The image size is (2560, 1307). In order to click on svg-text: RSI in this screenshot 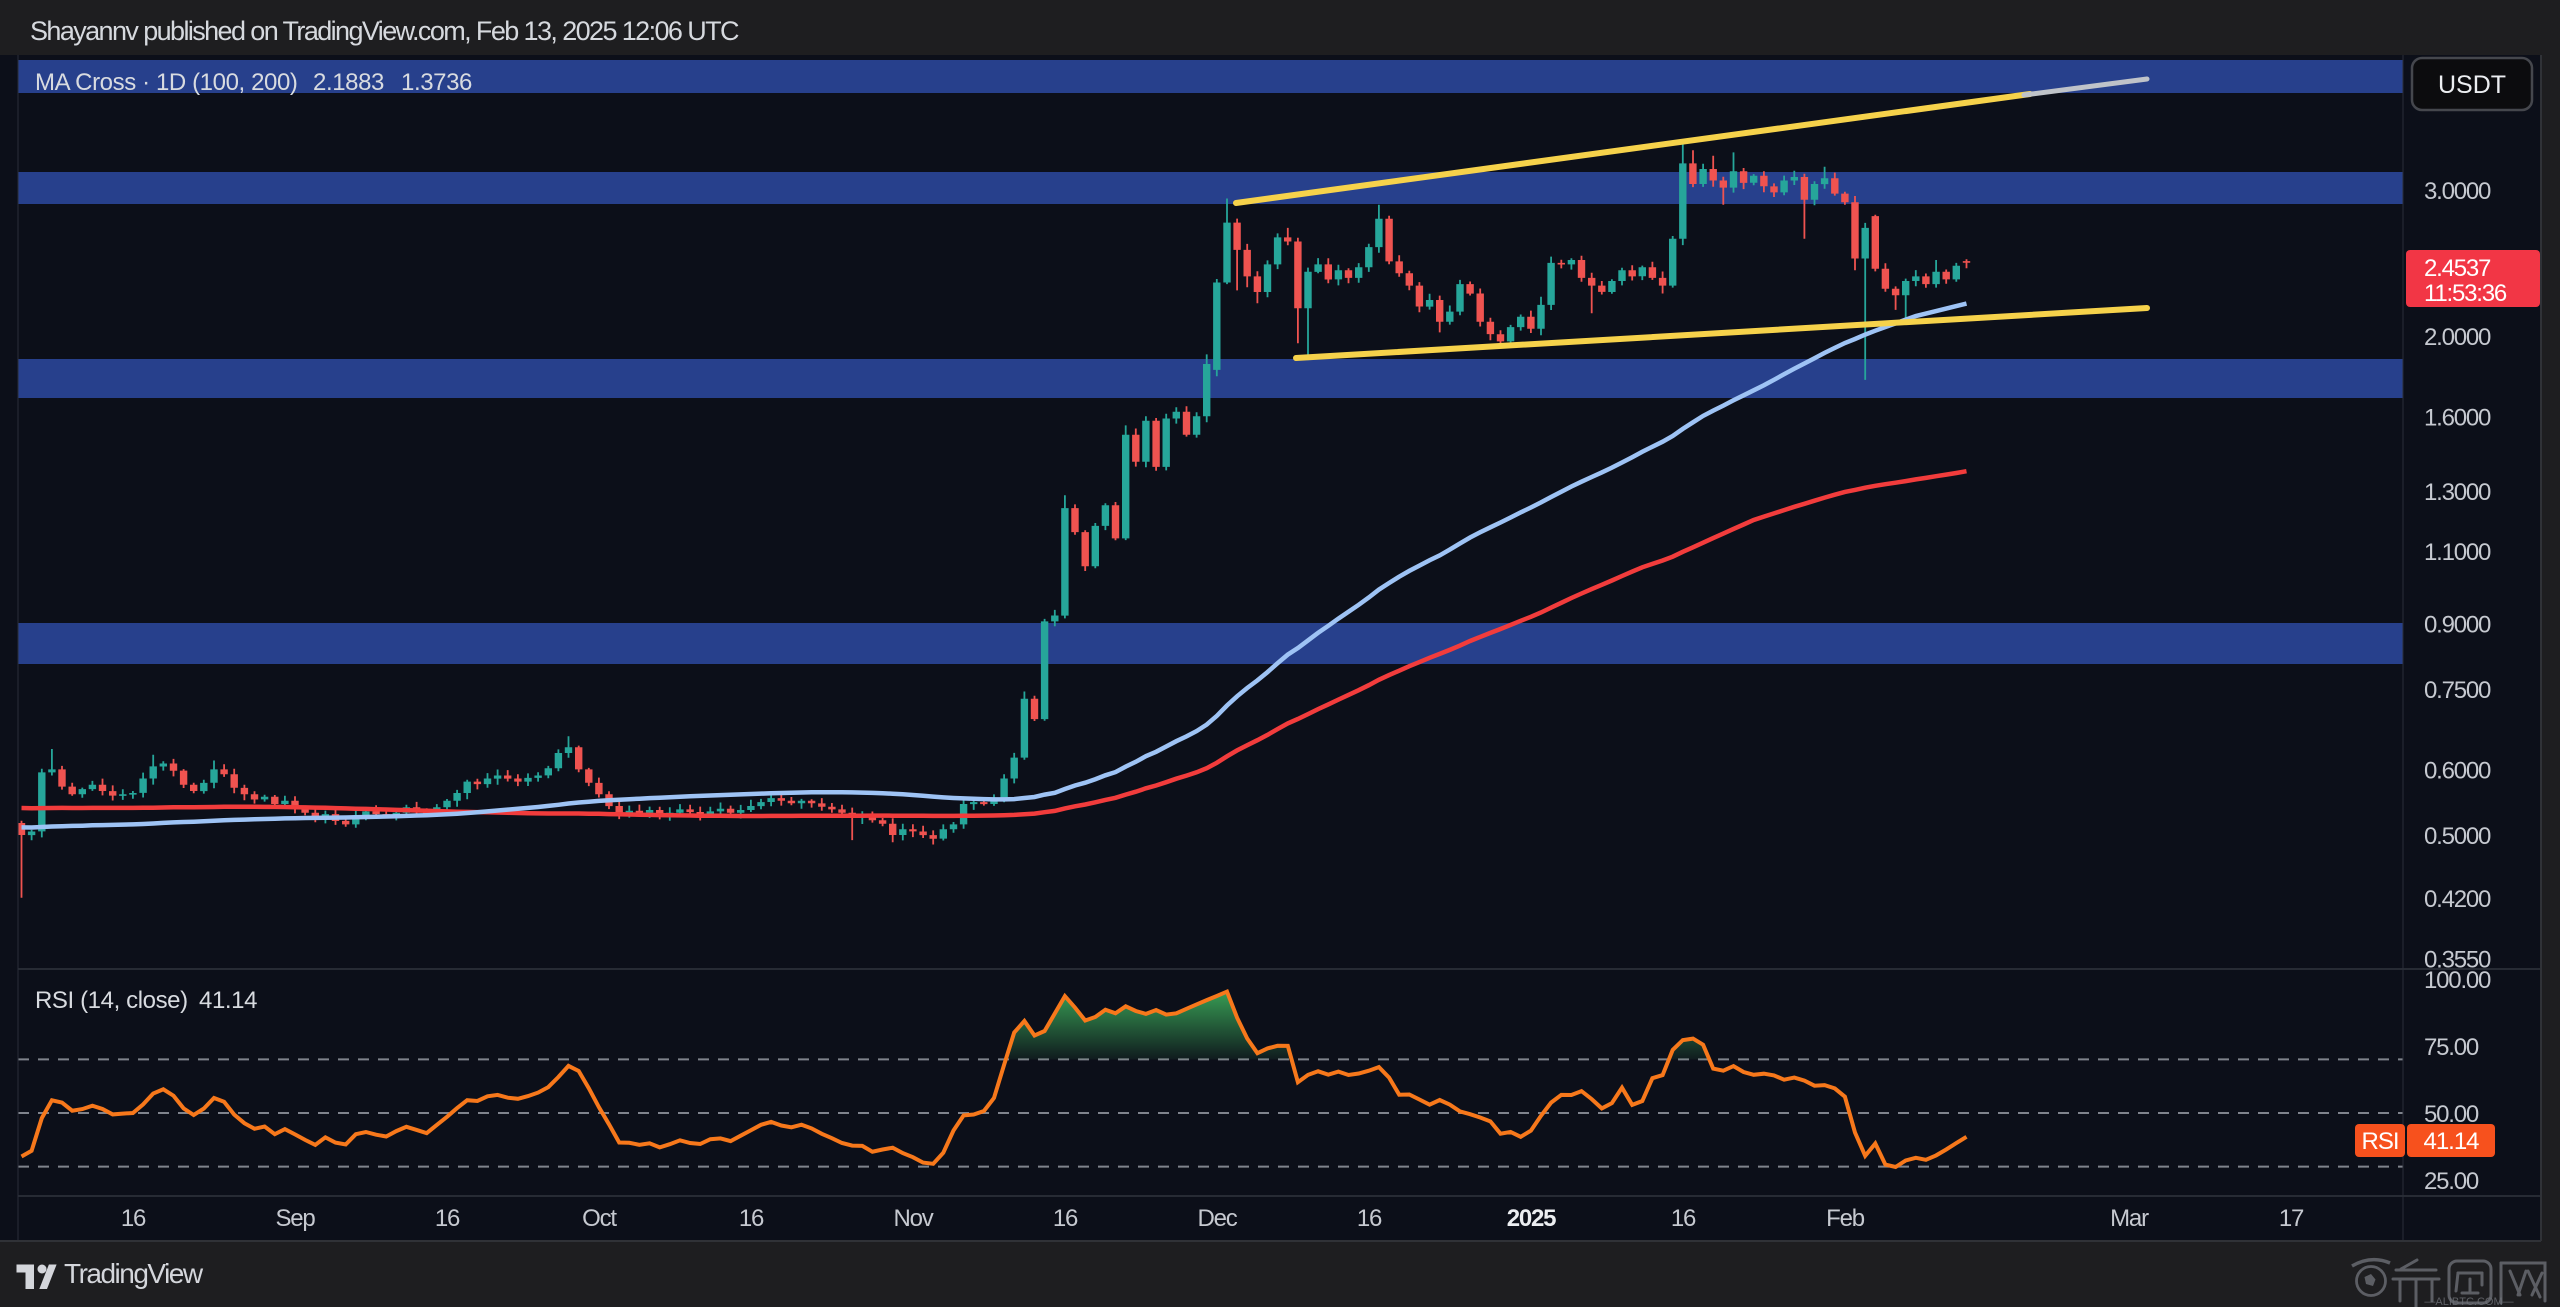, I will do `click(2379, 1141)`.